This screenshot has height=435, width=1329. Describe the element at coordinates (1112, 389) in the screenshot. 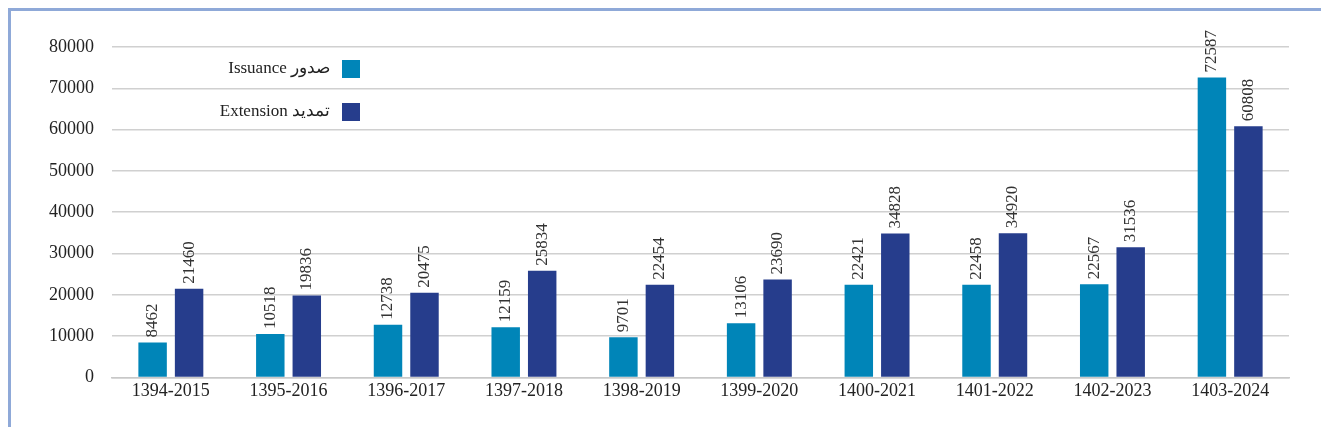

I see `x-tick-label: 1402-2023` at that location.